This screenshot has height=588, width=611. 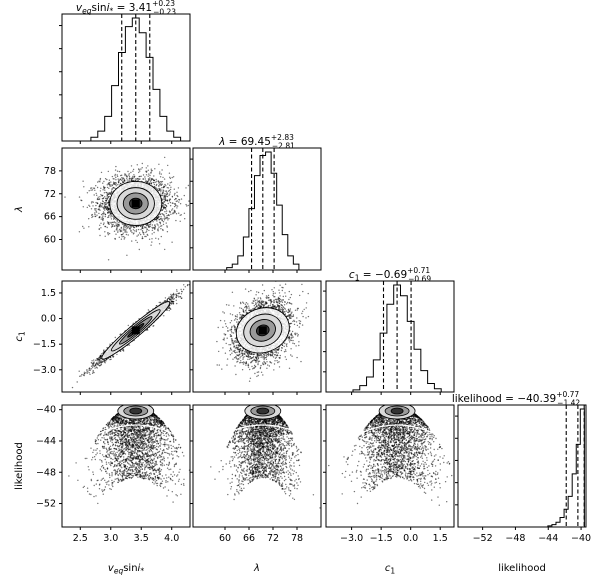 I want to click on y-tick-label-lambda-3: 78, so click(x=50, y=171).